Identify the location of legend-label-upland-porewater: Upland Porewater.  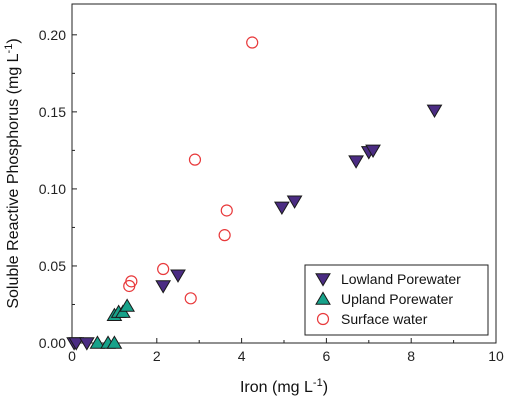
(397, 299).